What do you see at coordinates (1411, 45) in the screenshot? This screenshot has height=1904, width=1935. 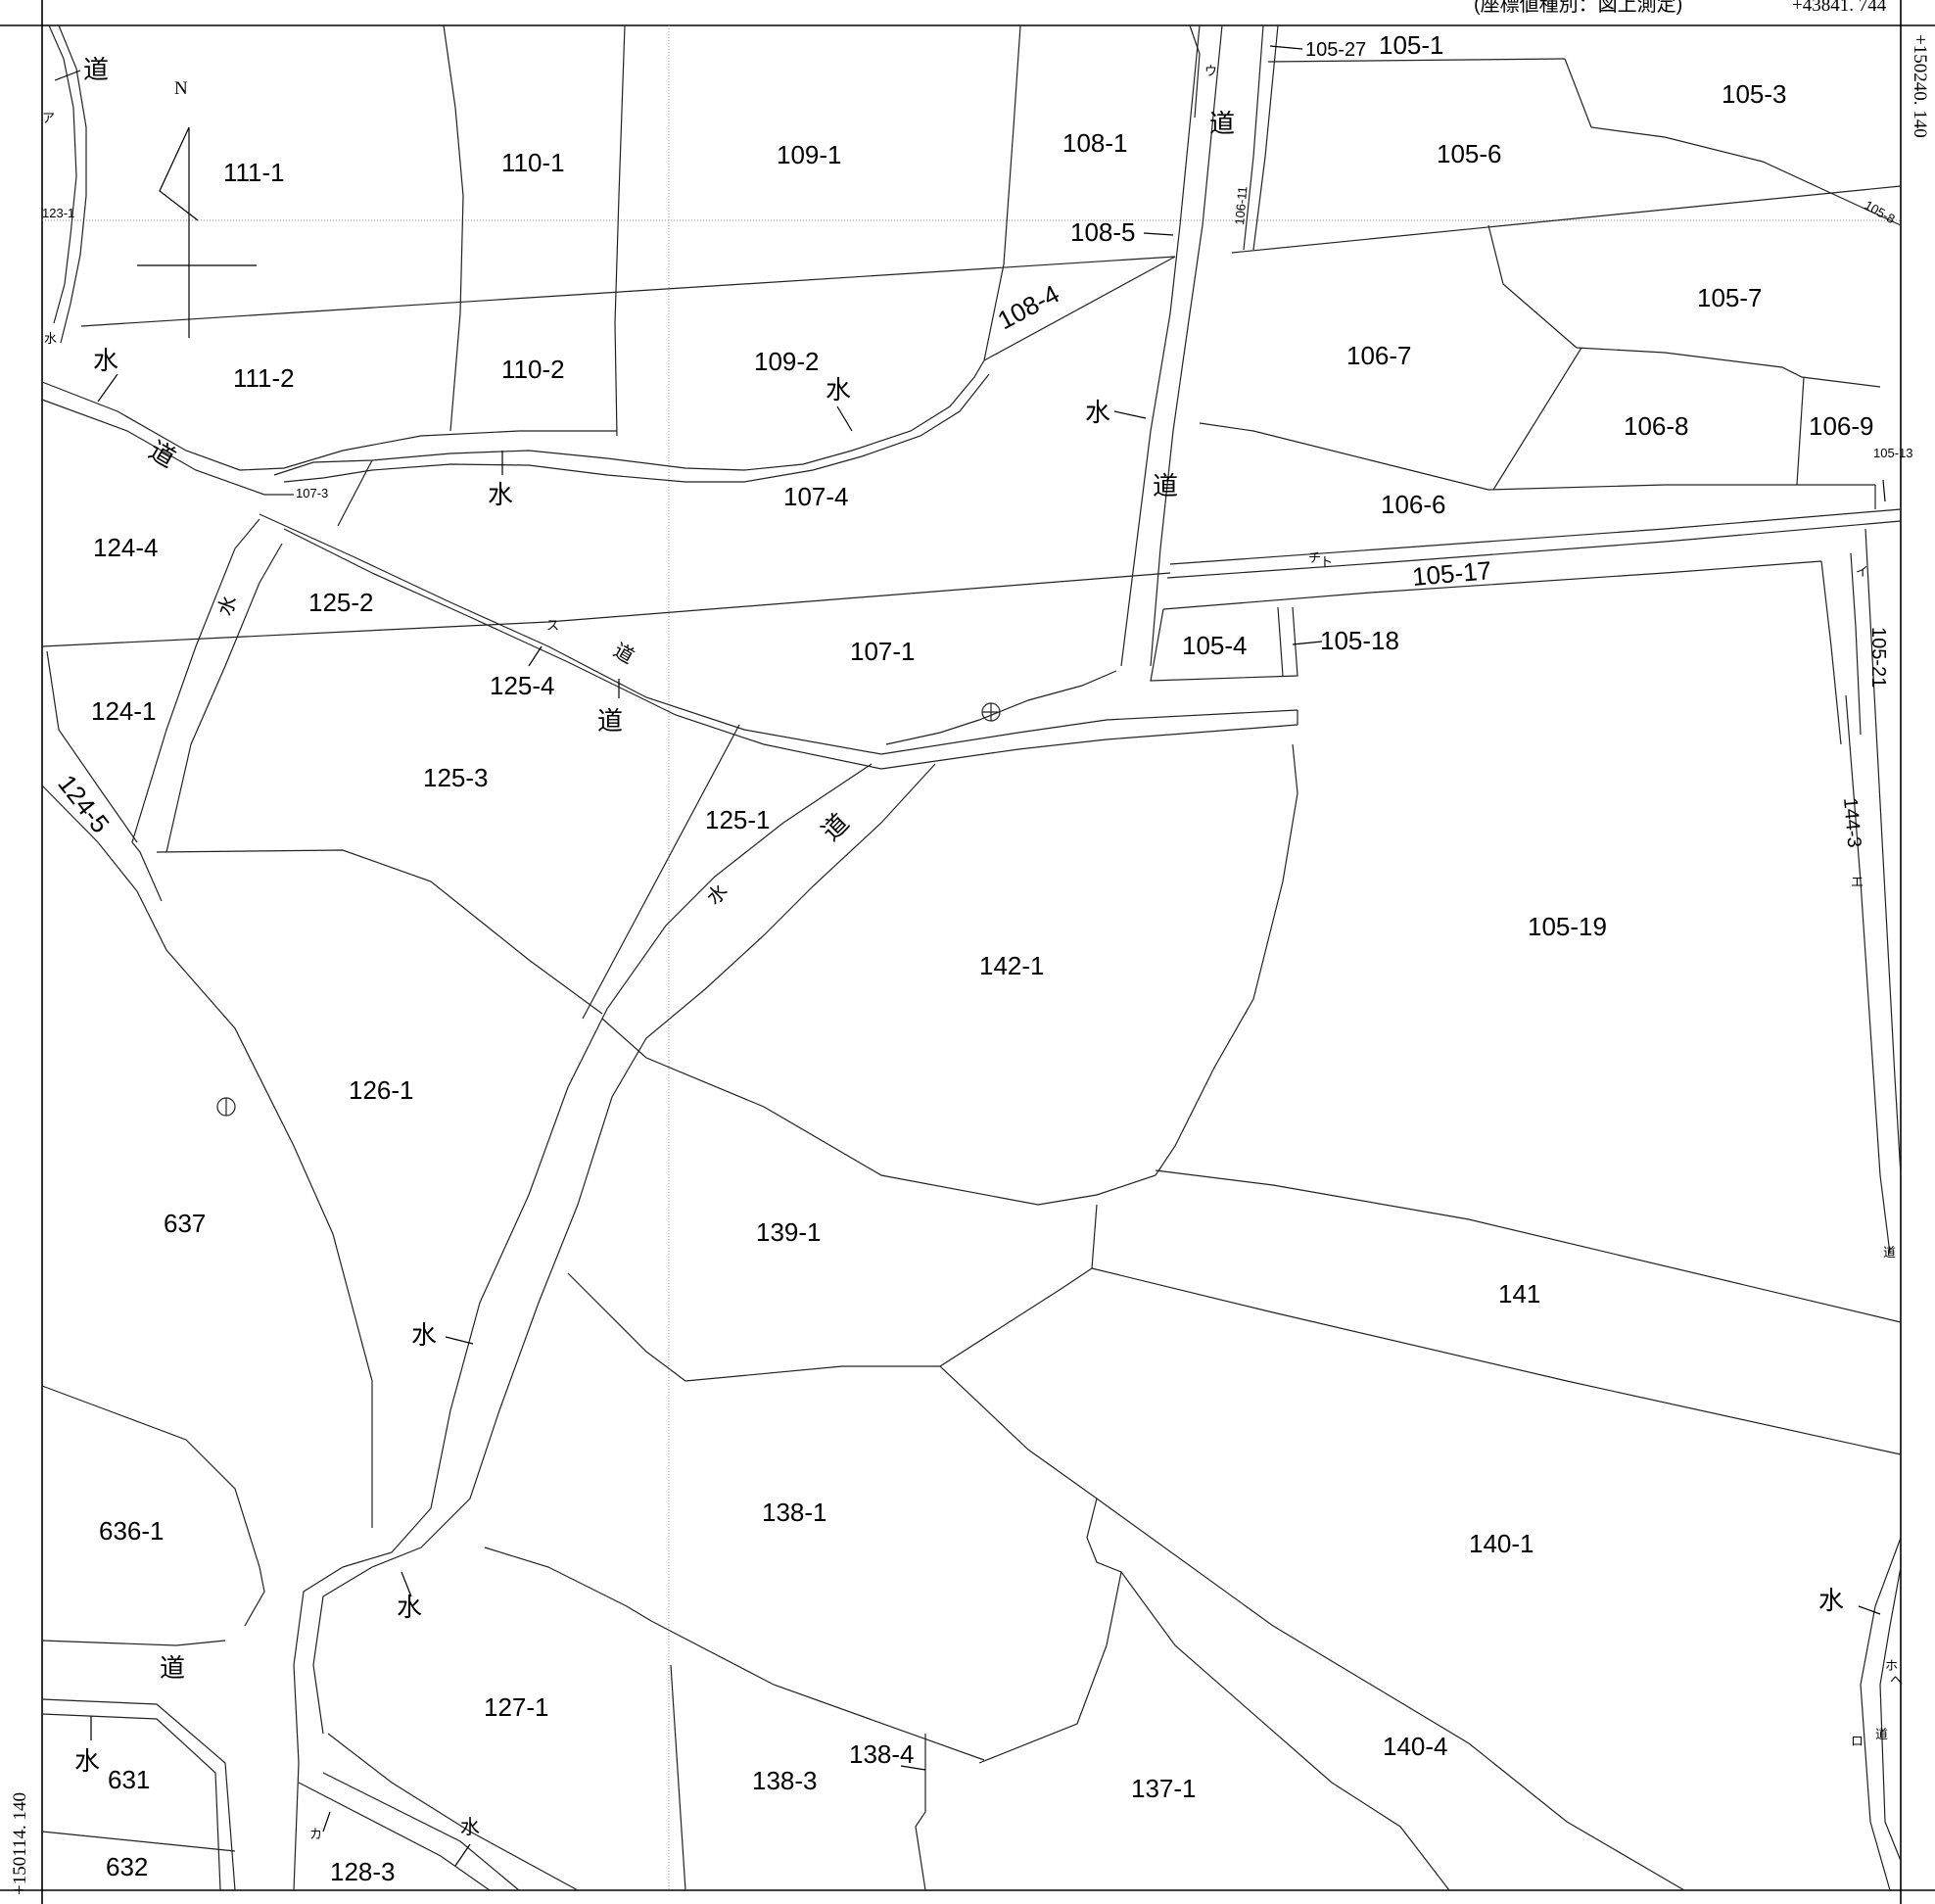 I see `parcel-label: 105-1` at bounding box center [1411, 45].